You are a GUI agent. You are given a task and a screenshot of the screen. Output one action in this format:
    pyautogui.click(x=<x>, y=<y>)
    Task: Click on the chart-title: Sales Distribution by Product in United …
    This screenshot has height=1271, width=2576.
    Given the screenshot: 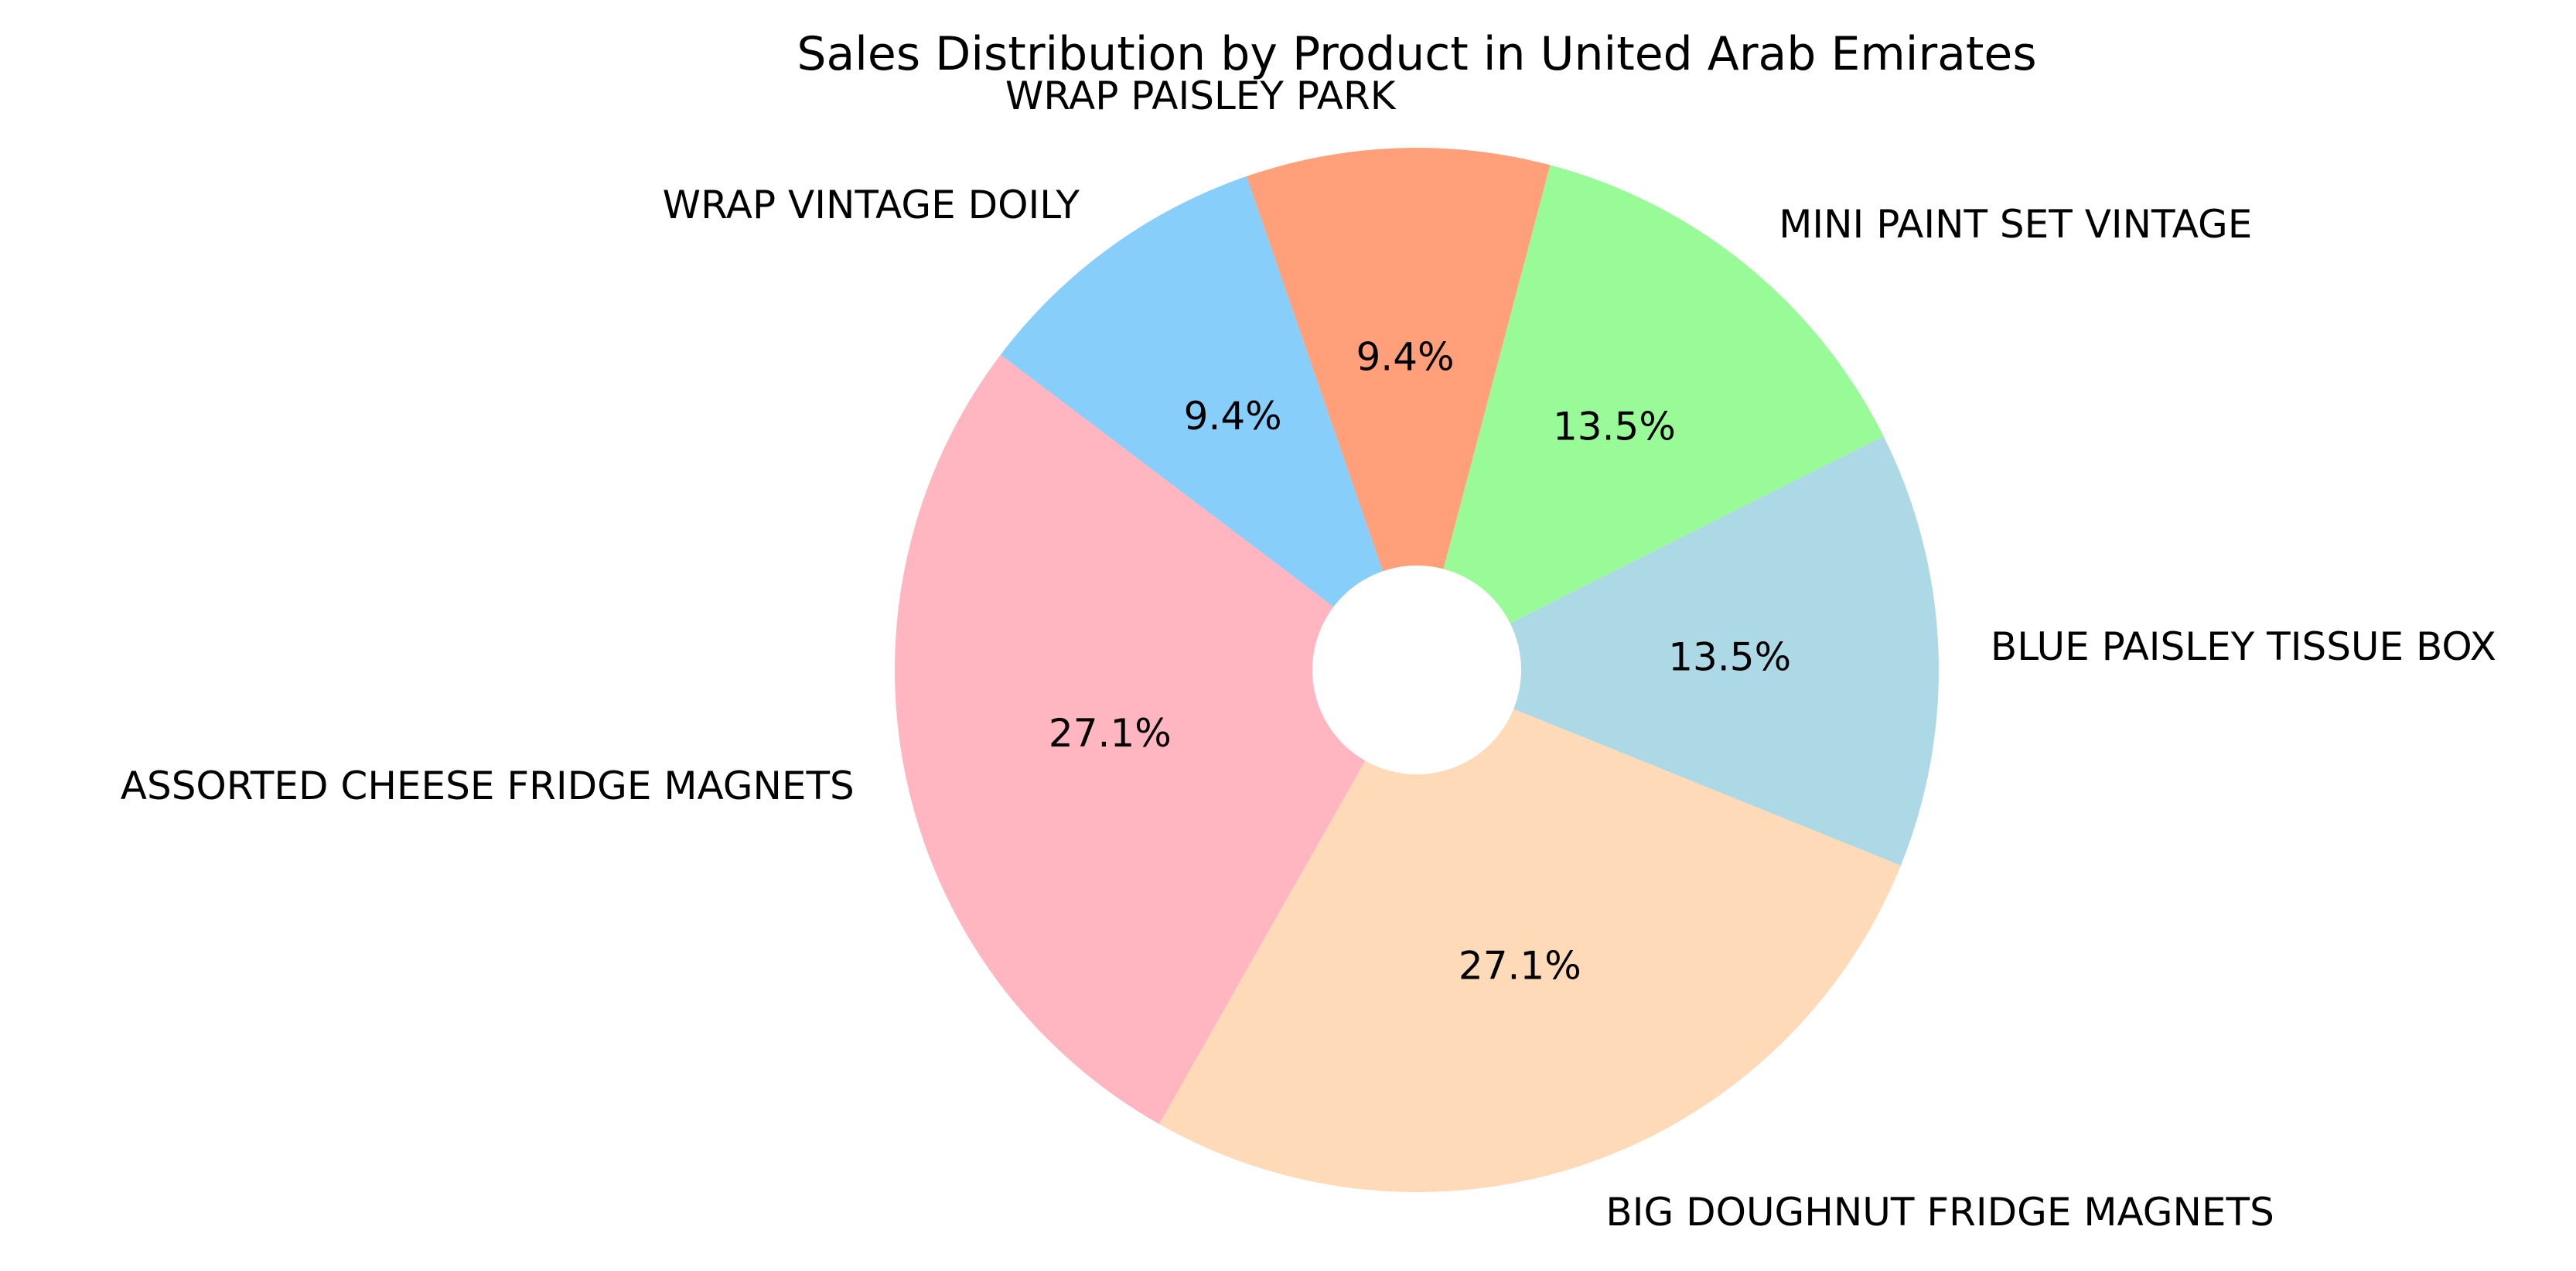 What is the action you would take?
    pyautogui.click(x=1417, y=54)
    